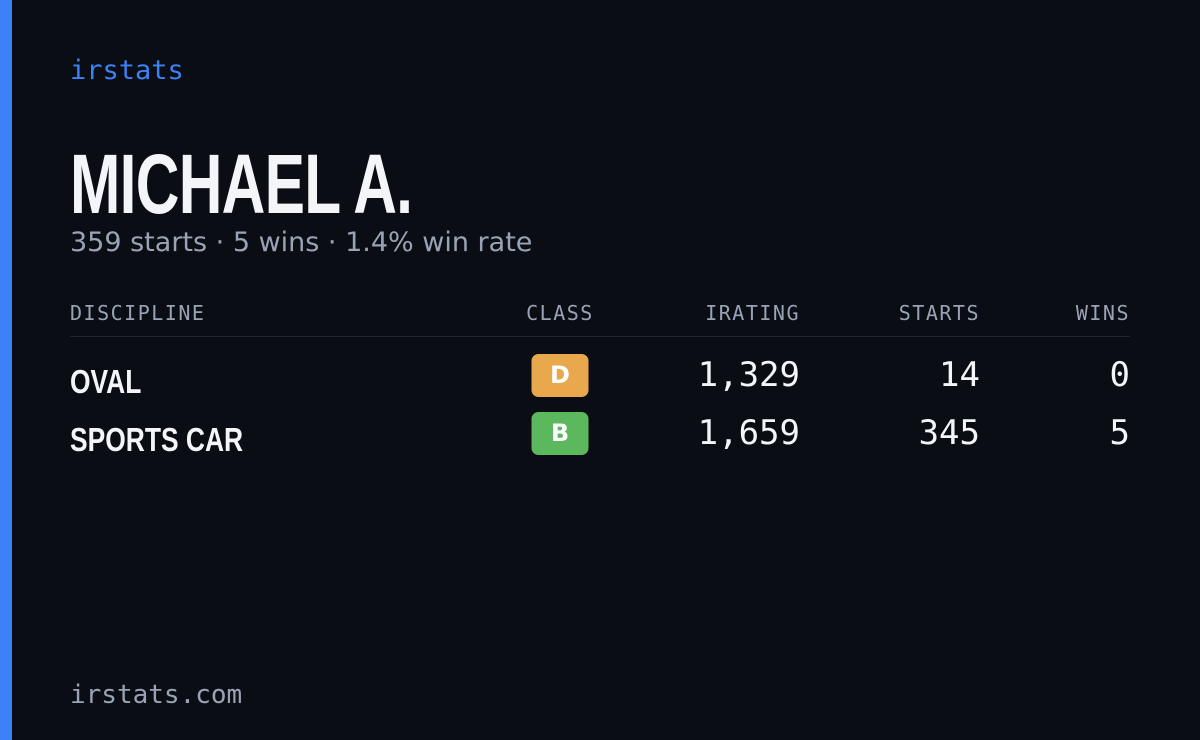  I want to click on discipline: SPORTS CAR, so click(157, 439).